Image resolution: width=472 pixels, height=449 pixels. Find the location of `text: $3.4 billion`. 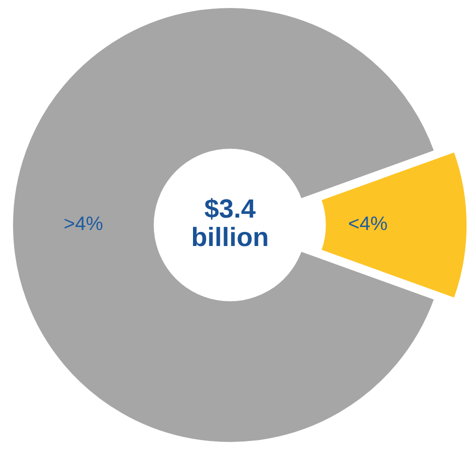

text: $3.4 billion is located at coordinates (230, 222).